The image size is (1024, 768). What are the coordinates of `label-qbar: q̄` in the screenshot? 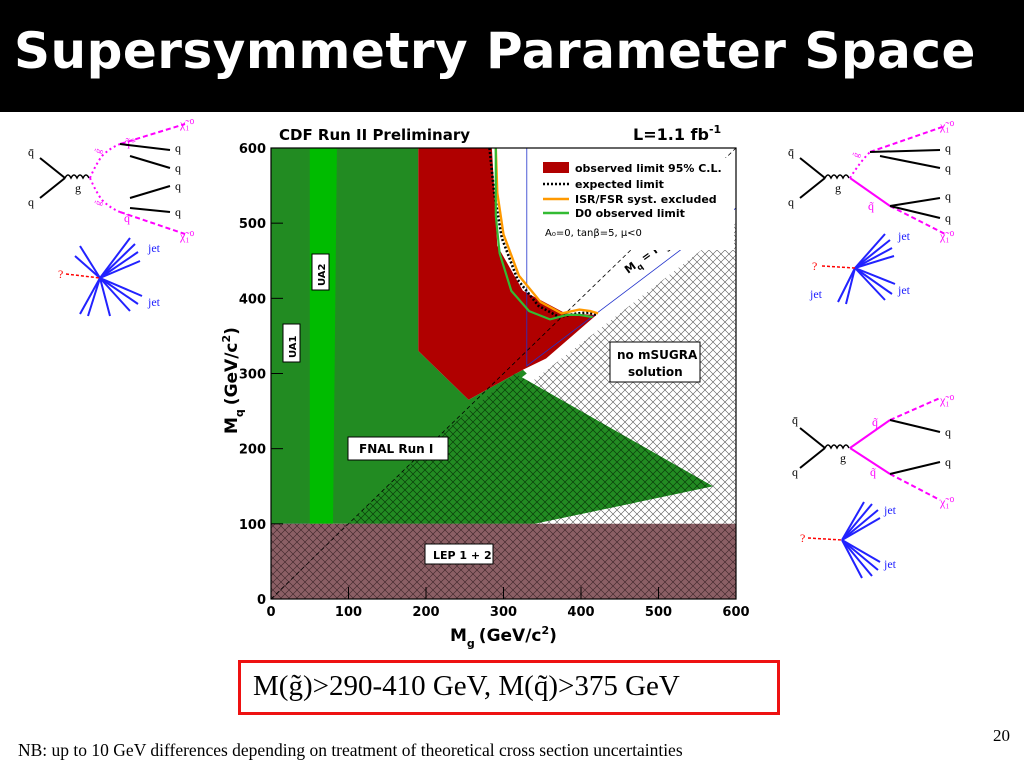 It's located at (31, 152).